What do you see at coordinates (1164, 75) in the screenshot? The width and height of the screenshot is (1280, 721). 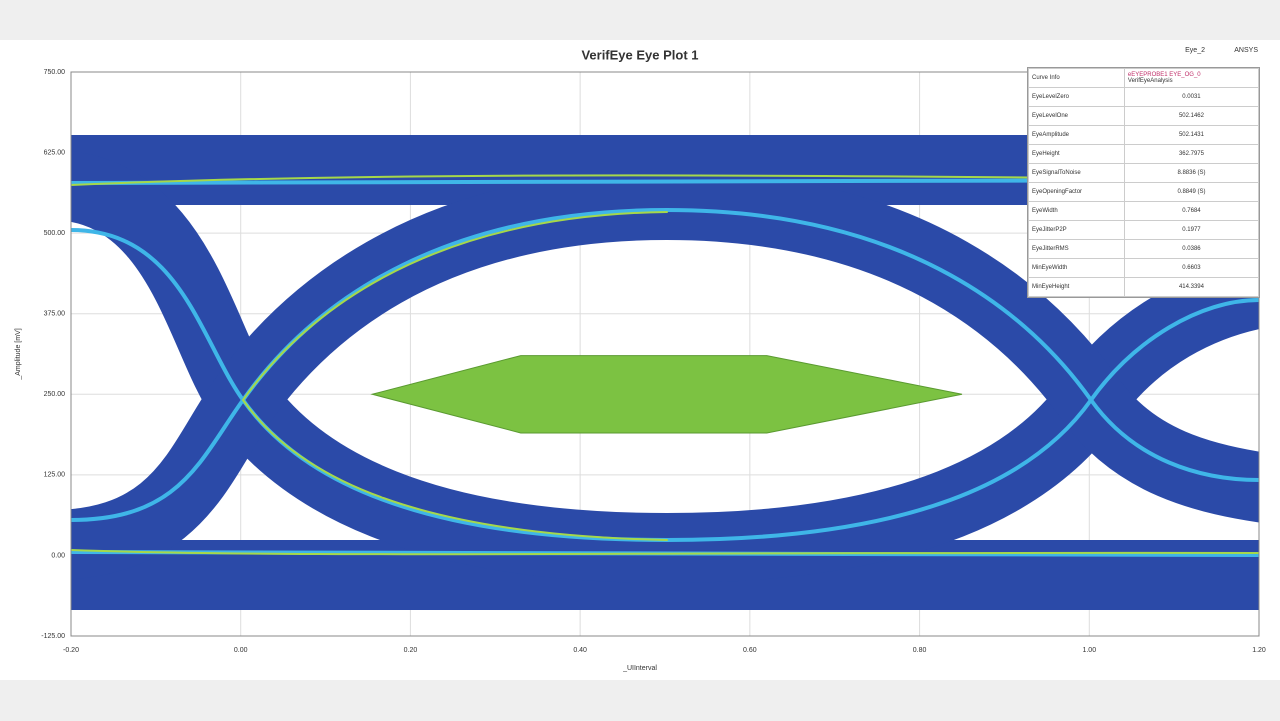 I see `curve-name: eEYEPROBE1 EYE_OG_0` at bounding box center [1164, 75].